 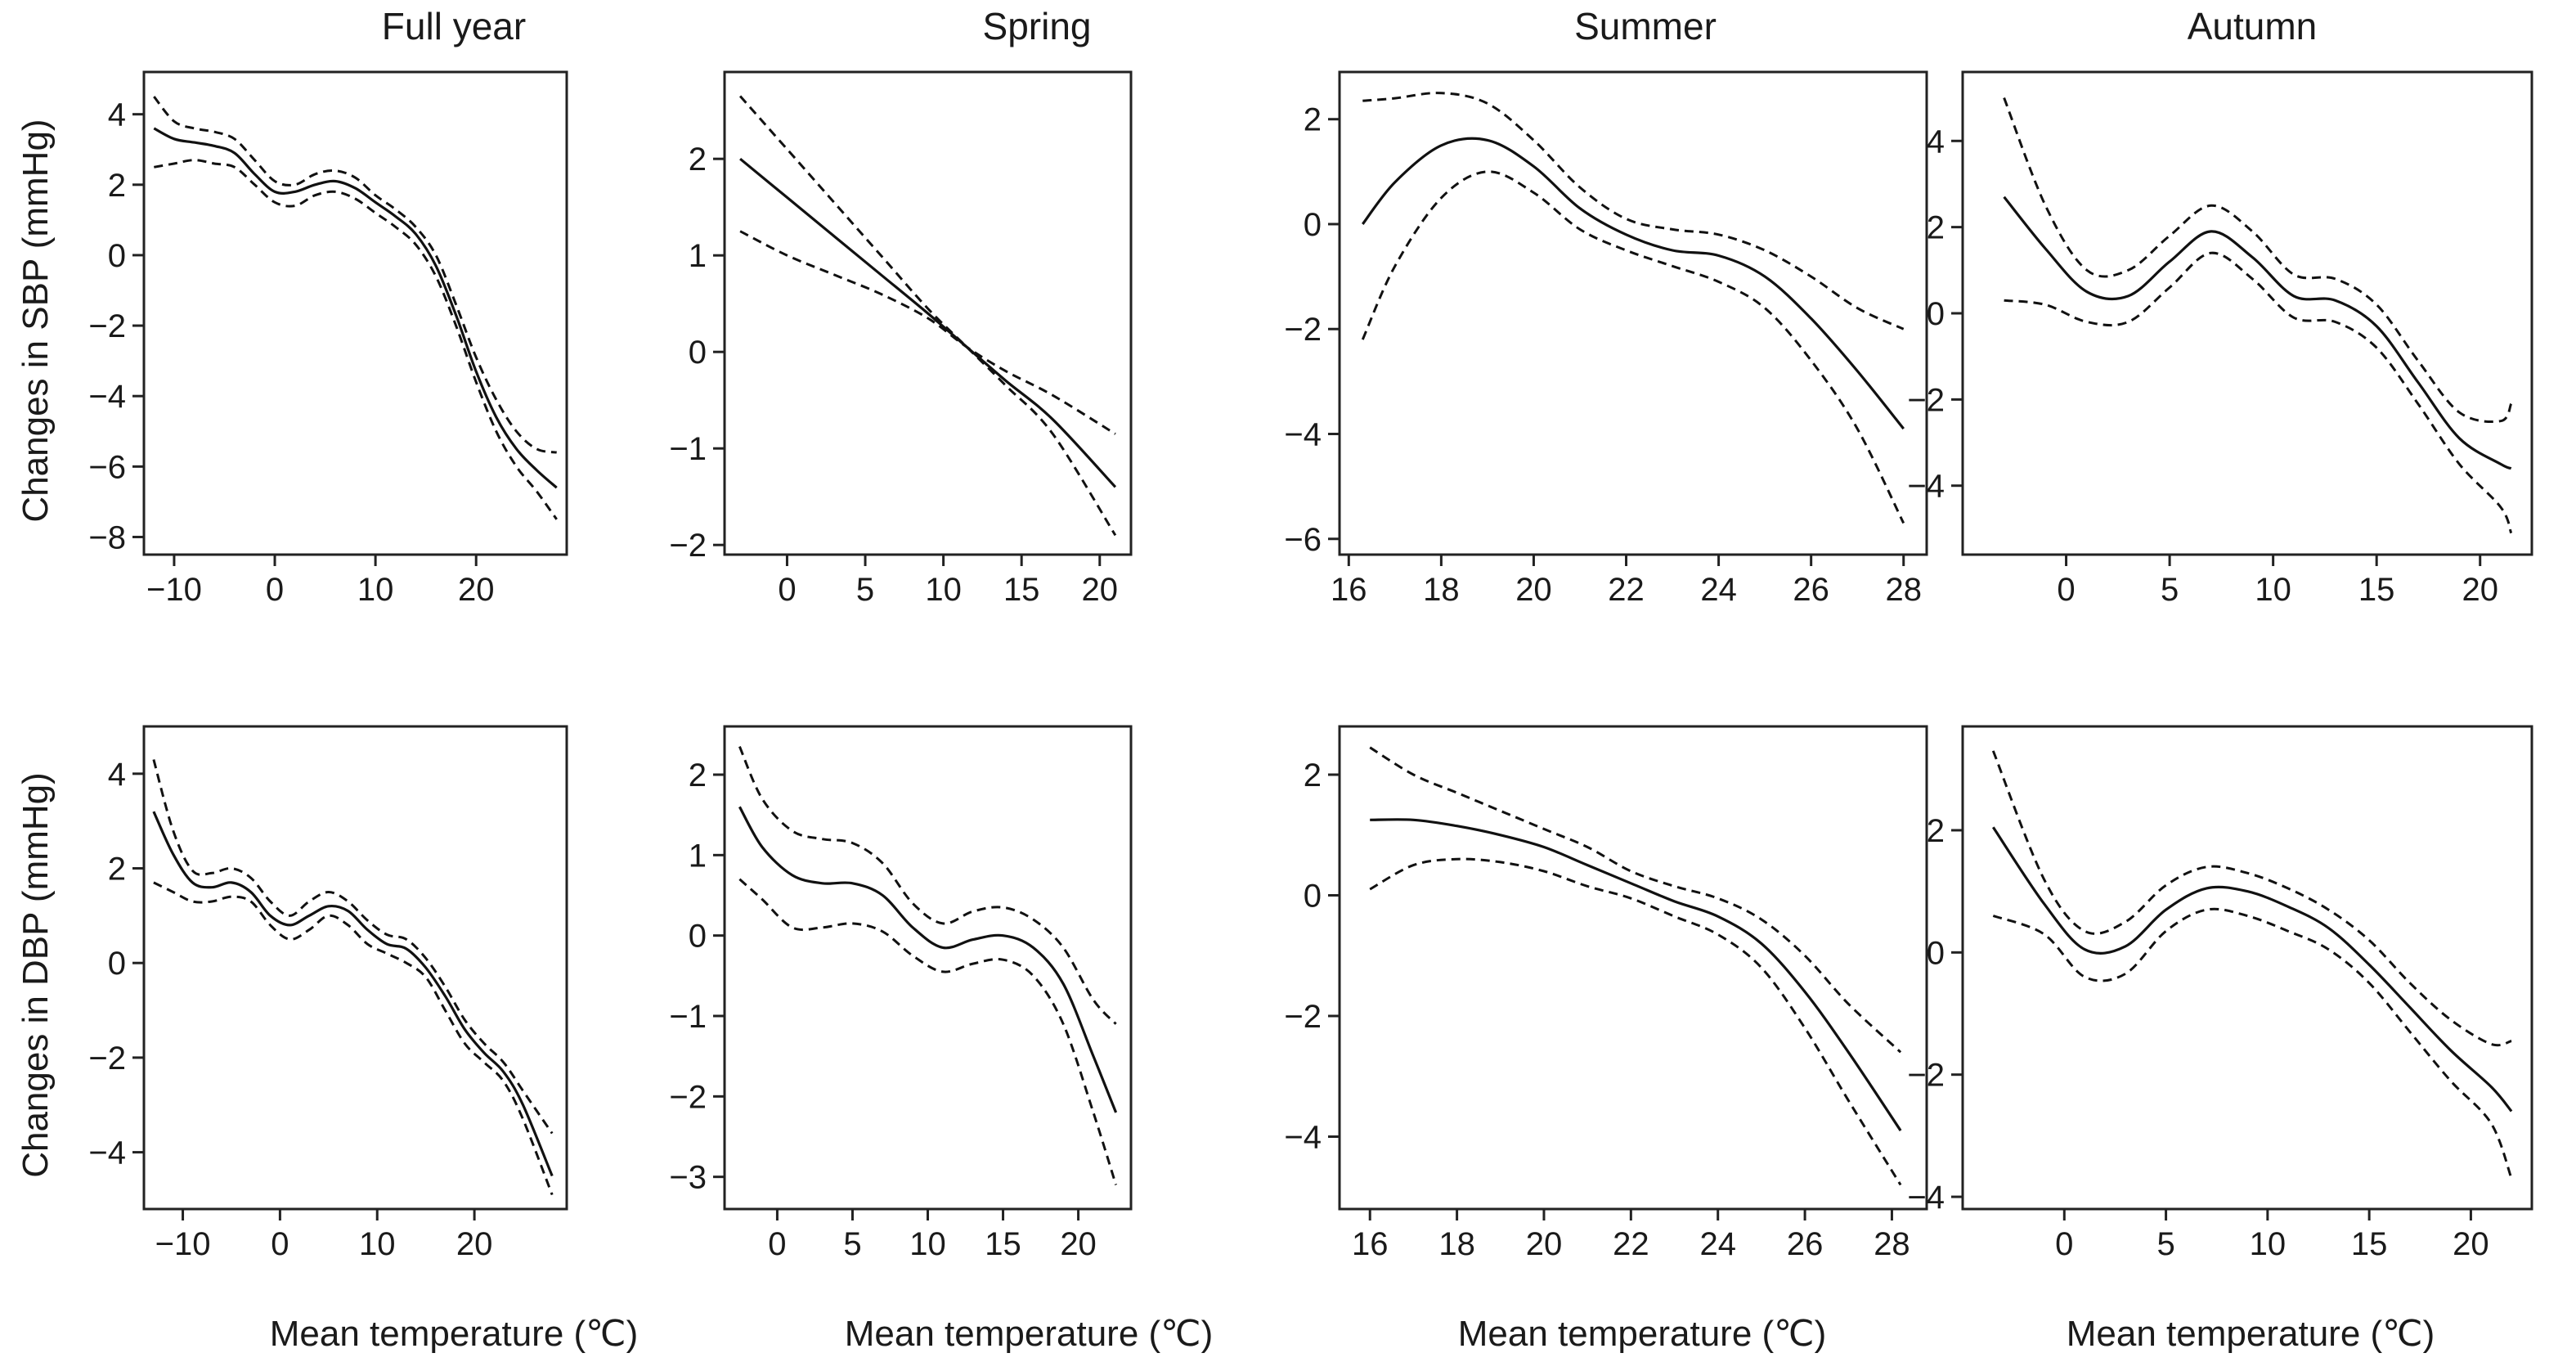 I want to click on col-title-summer: Summer, so click(x=1645, y=26).